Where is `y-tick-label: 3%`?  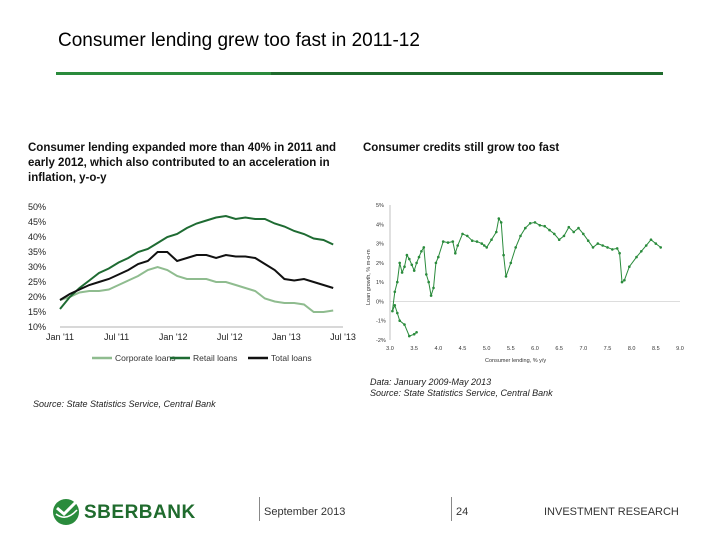
y-tick-label: 3% is located at coordinates (380, 245).